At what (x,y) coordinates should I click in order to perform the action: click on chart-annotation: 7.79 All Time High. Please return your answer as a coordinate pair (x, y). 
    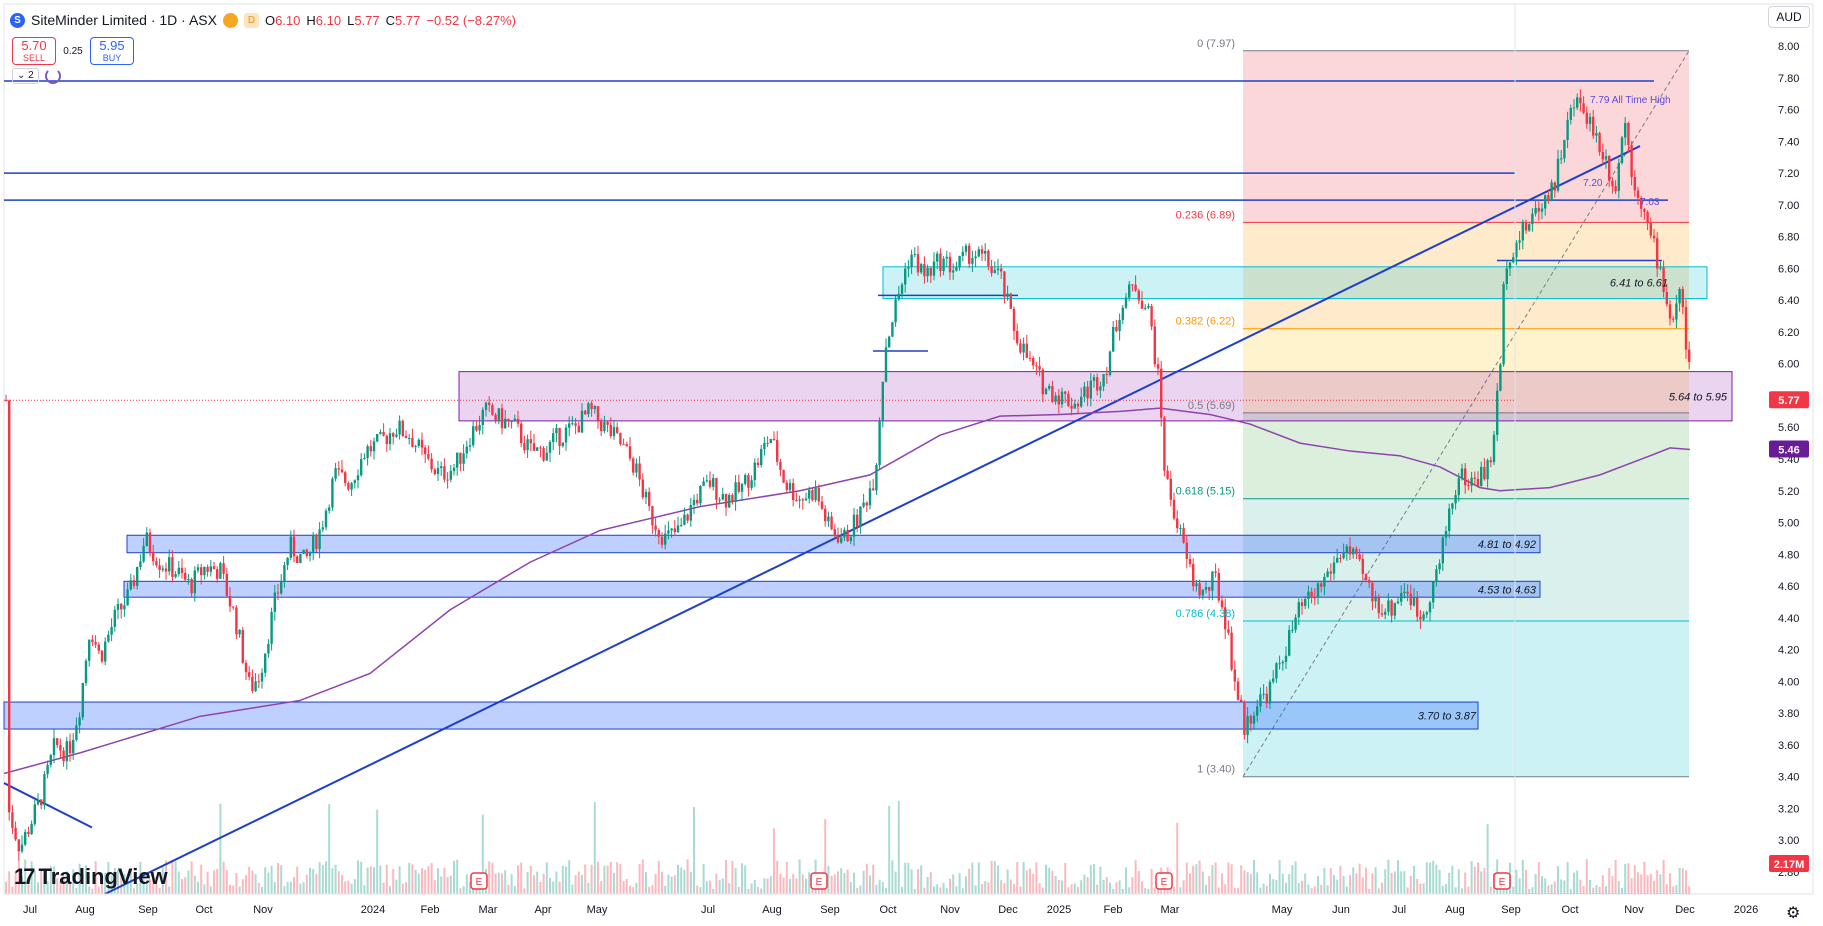
    Looking at the image, I should click on (1630, 100).